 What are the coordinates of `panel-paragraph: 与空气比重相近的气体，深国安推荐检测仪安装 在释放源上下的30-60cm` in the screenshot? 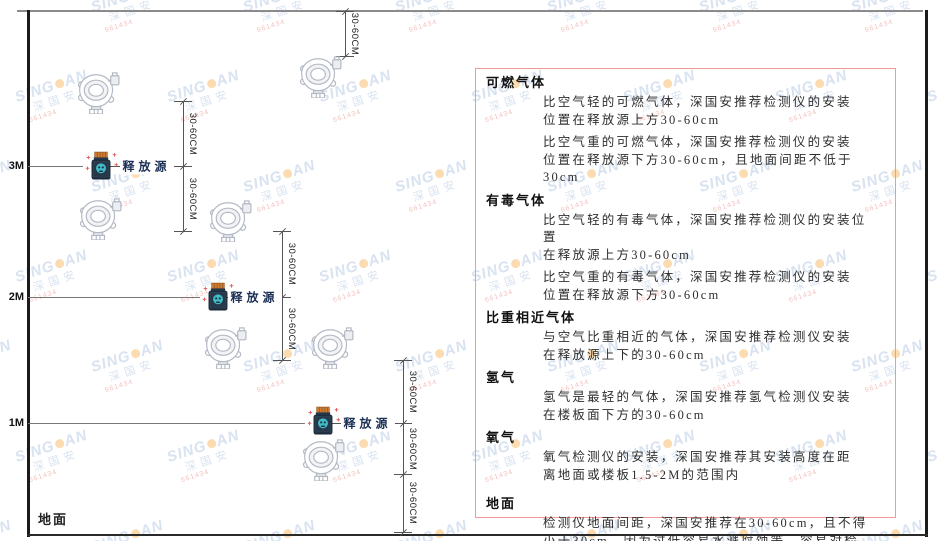 It's located at (697, 346).